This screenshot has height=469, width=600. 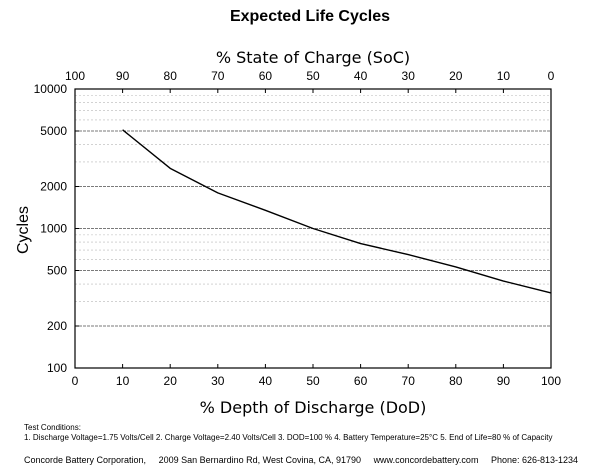 What do you see at coordinates (504, 76) in the screenshot?
I see `x2-tick-label: 10` at bounding box center [504, 76].